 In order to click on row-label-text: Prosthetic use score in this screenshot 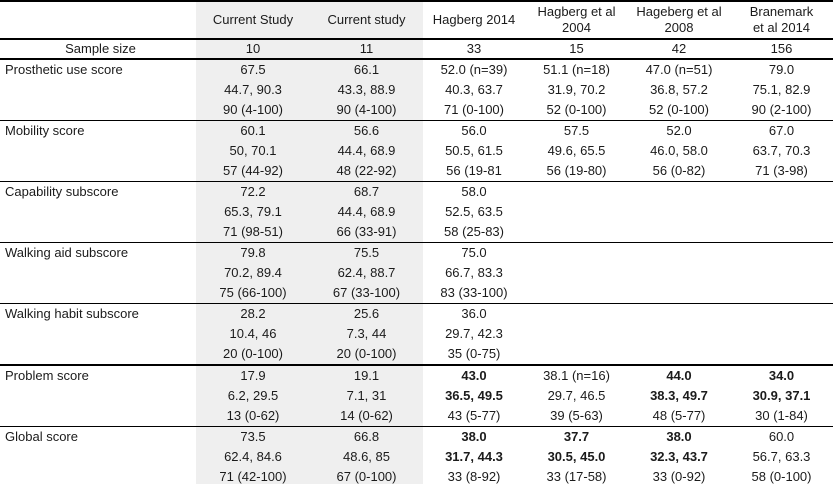, I will do `click(64, 69)`.